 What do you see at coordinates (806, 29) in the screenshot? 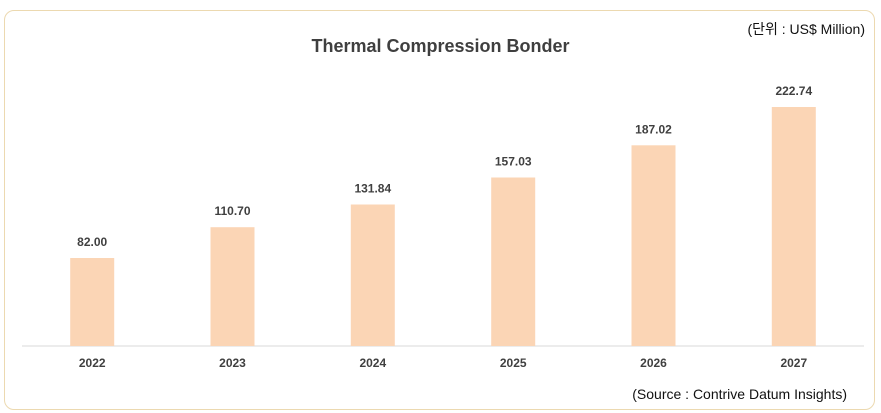
I see `unit-note: (단위 : US$ Million)` at bounding box center [806, 29].